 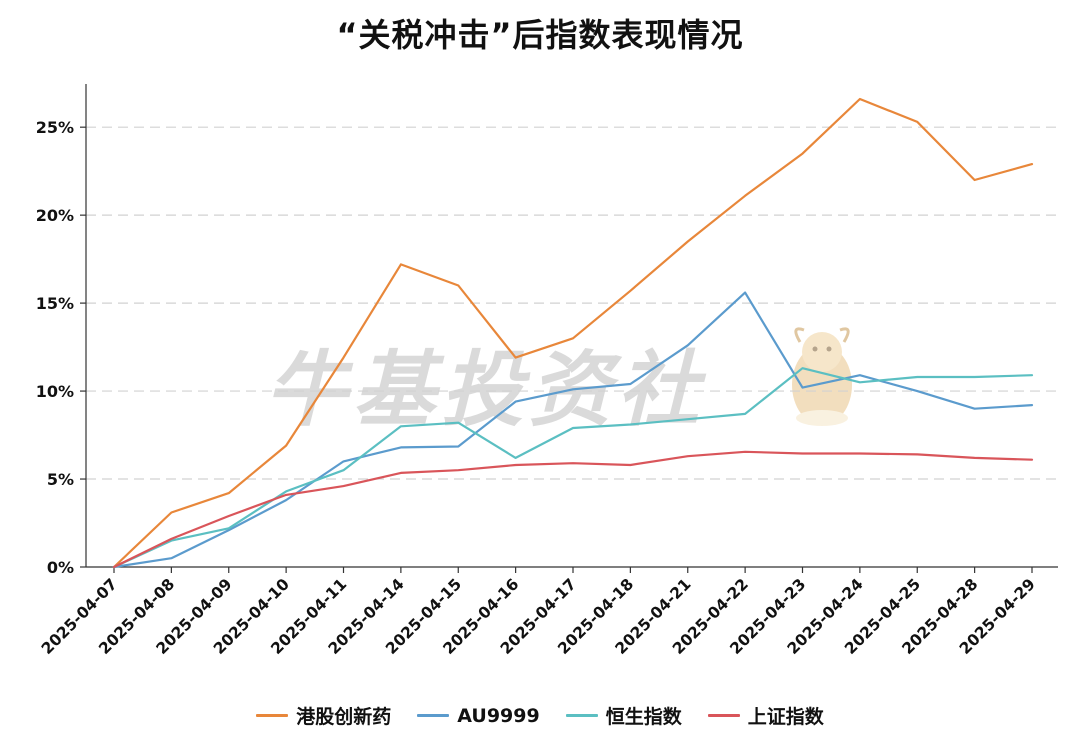 I want to click on legend: 港股创新药 AU9999 恒生指数 上证指数, so click(x=540, y=715).